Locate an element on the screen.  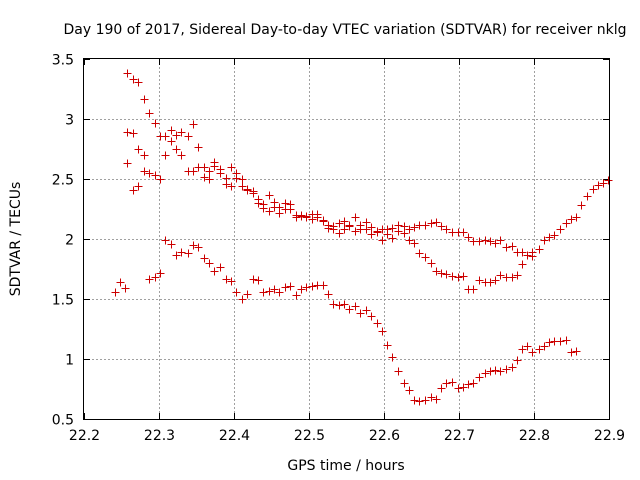
y-tick-labels: 0.5 1 1.5 2 2.5 3 3.5 is located at coordinates (63, 241).